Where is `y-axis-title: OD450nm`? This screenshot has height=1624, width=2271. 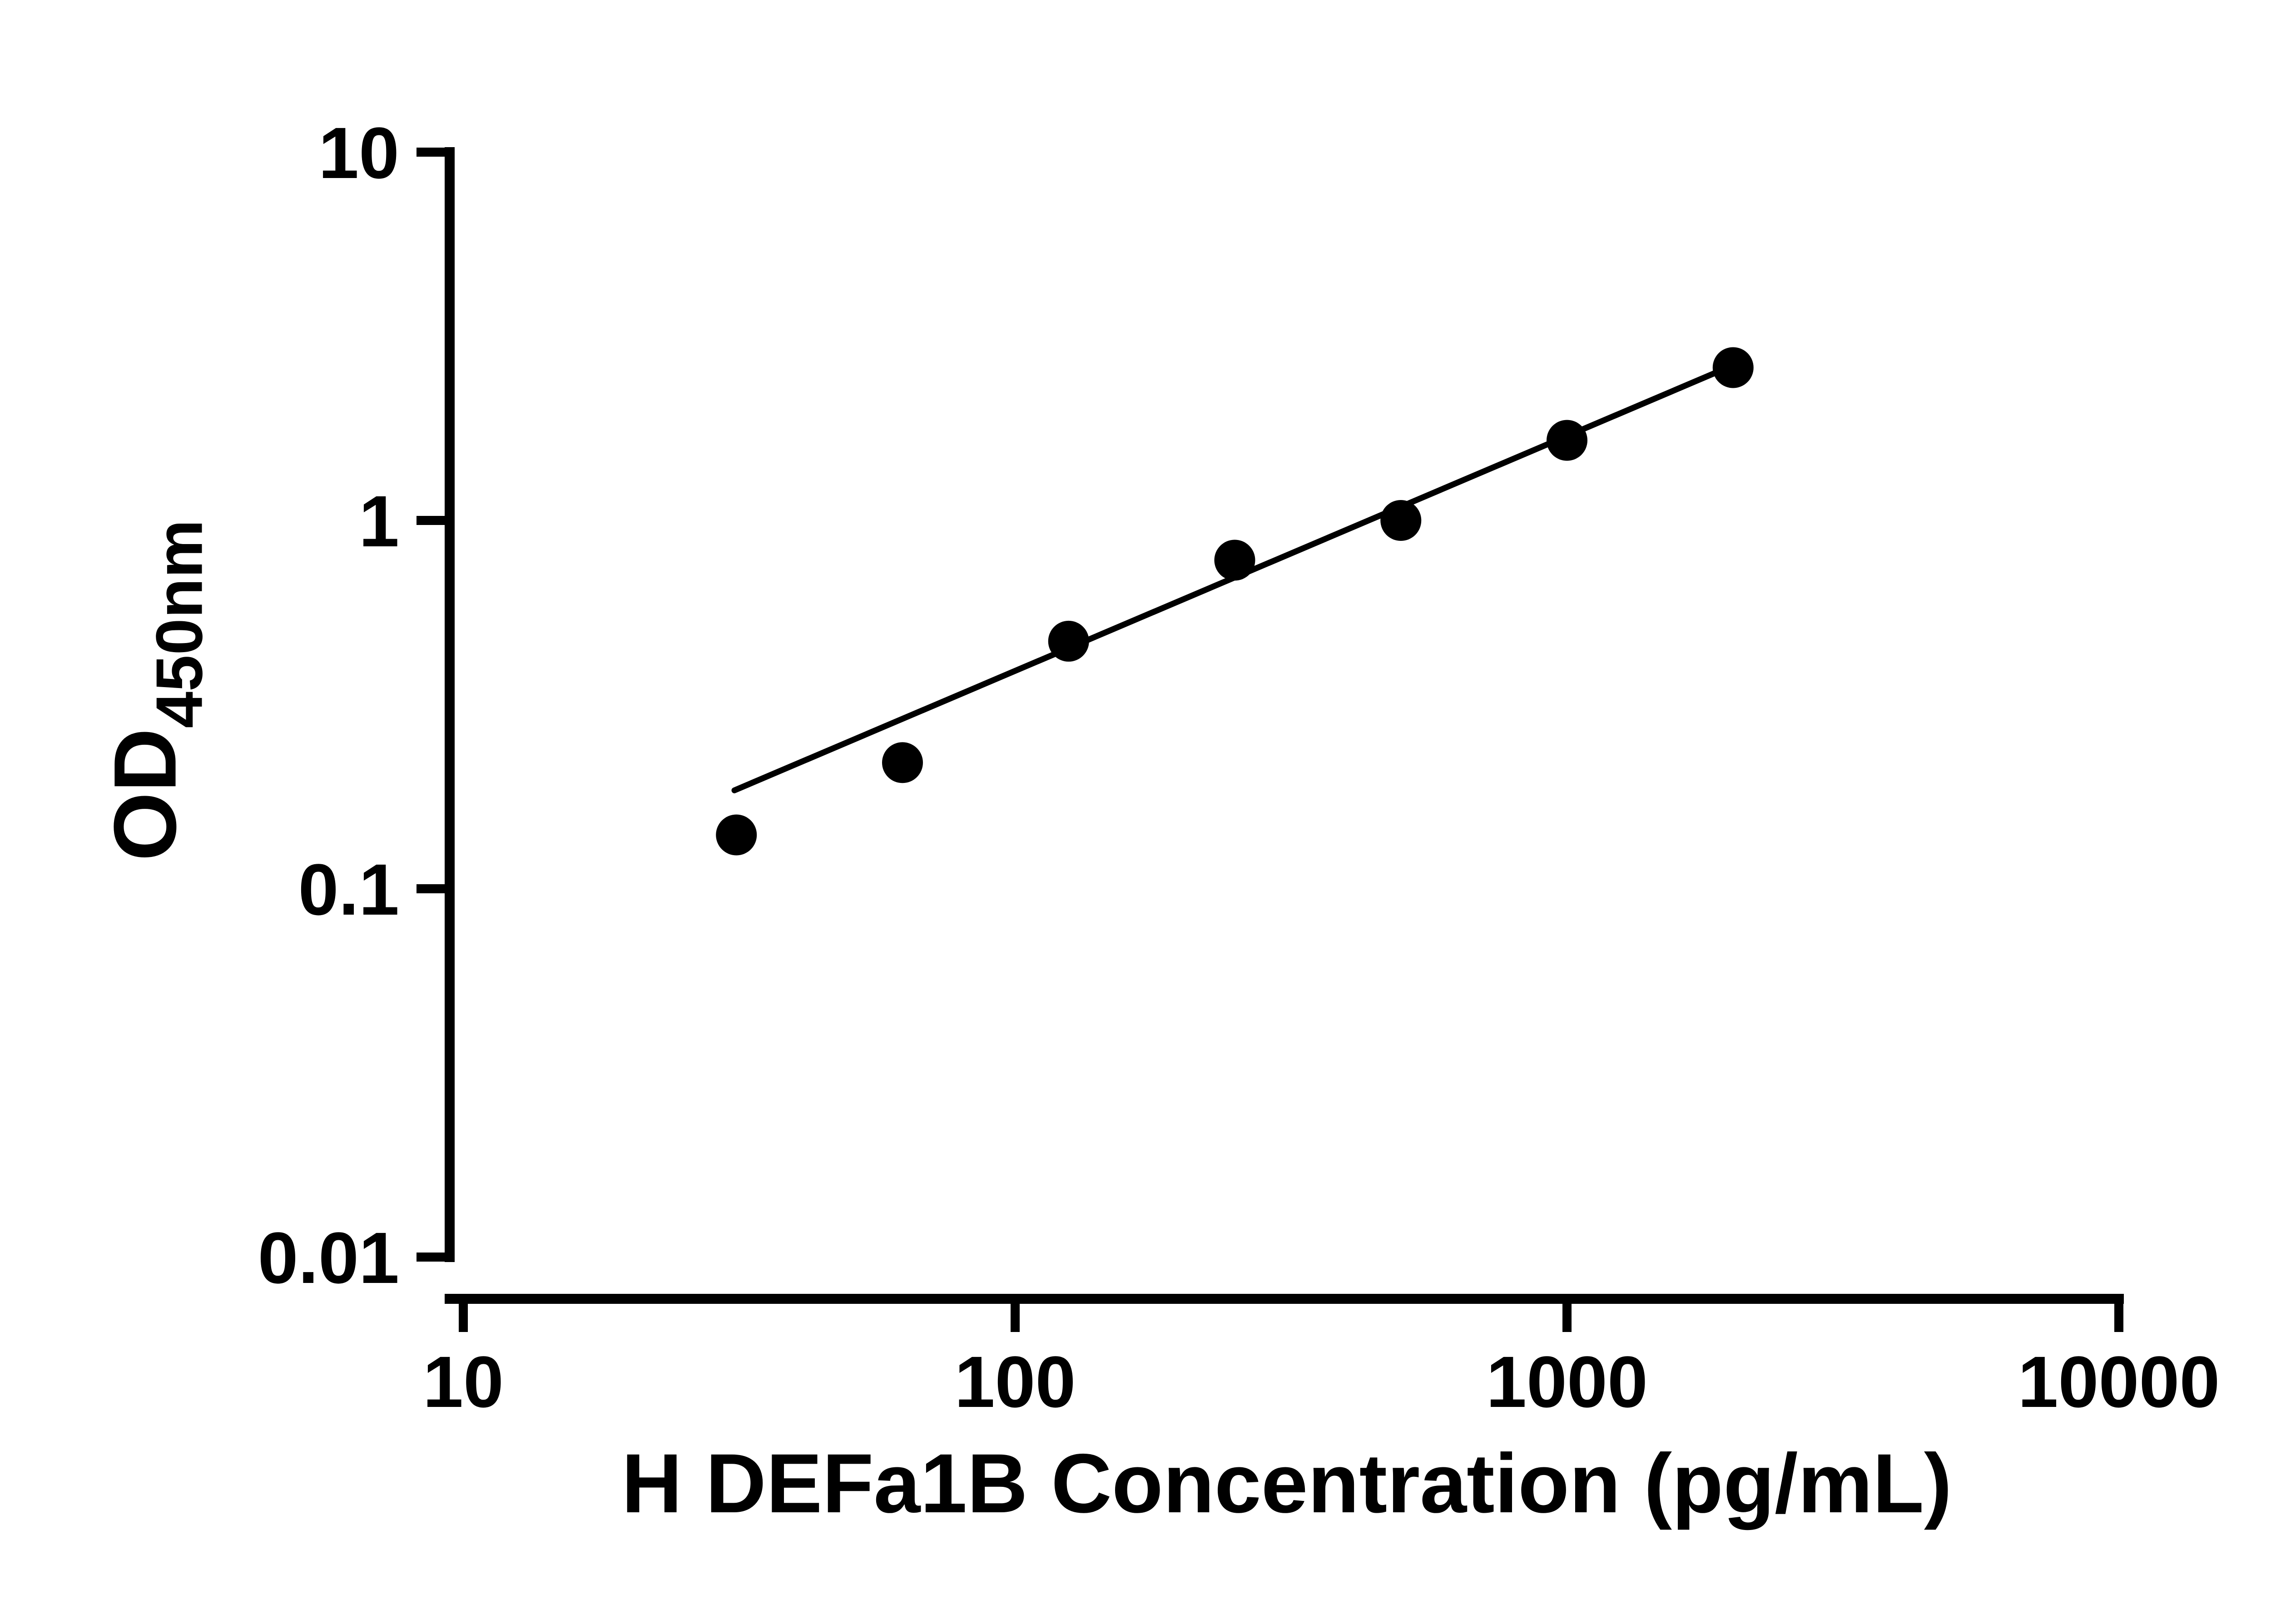 y-axis-title: OD450nm is located at coordinates (156, 690).